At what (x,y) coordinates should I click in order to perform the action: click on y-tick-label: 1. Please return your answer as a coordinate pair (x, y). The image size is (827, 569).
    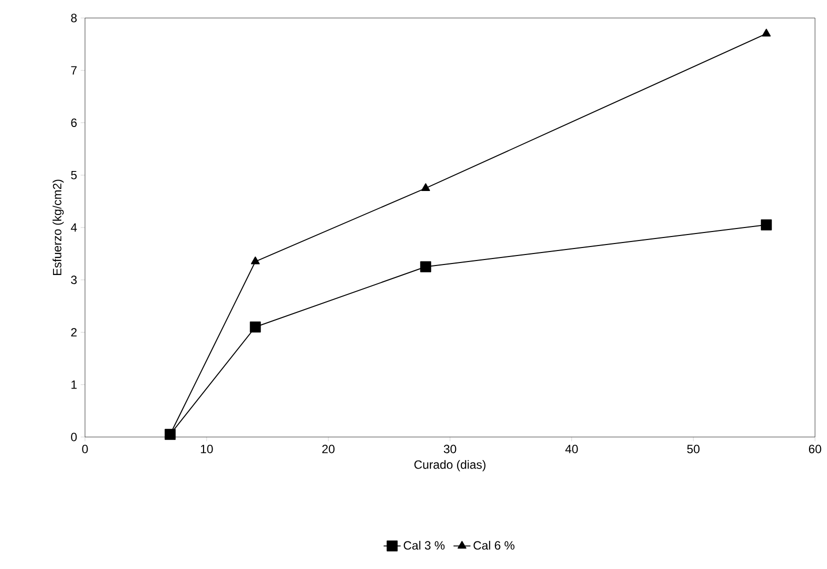
    Looking at the image, I should click on (74, 384).